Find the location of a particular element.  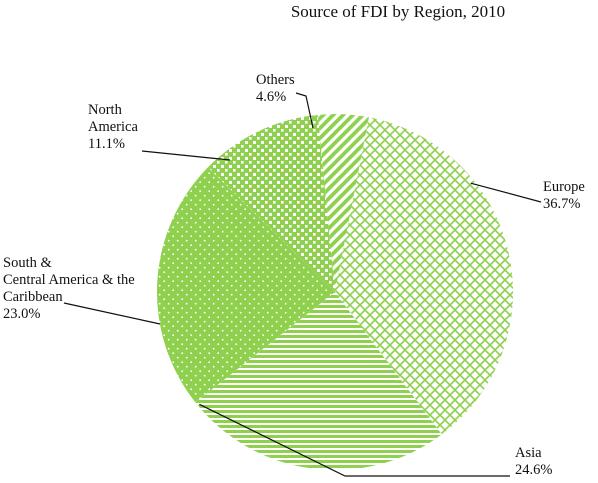

label-na-line1: North is located at coordinates (105, 110).